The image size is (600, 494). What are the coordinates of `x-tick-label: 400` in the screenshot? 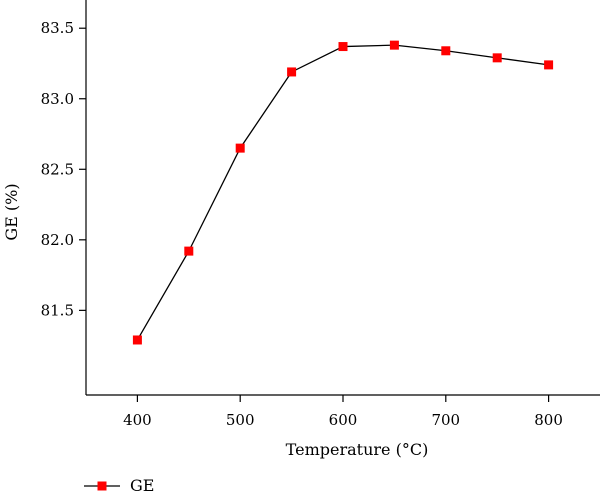 It's located at (137, 420).